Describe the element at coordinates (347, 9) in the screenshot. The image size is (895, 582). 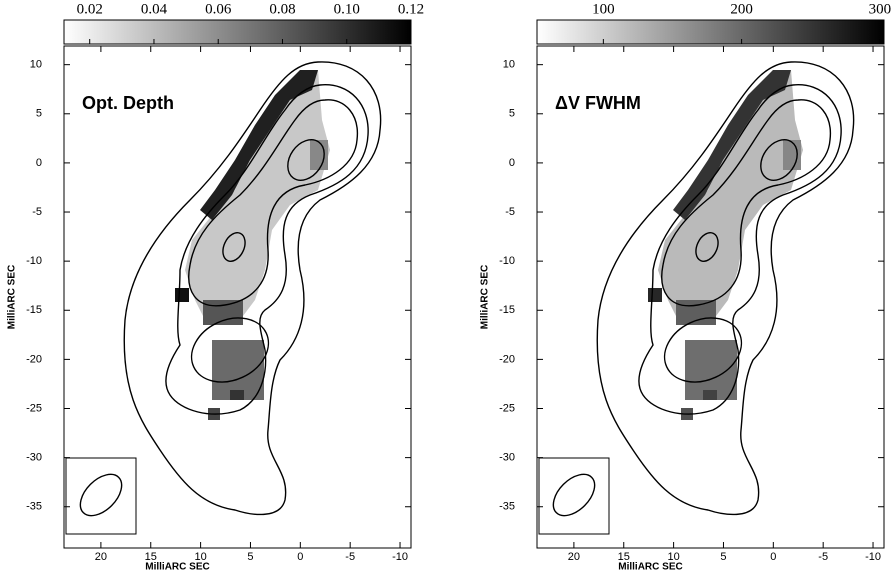
I see `colorbar-tick-label: 0.10` at that location.